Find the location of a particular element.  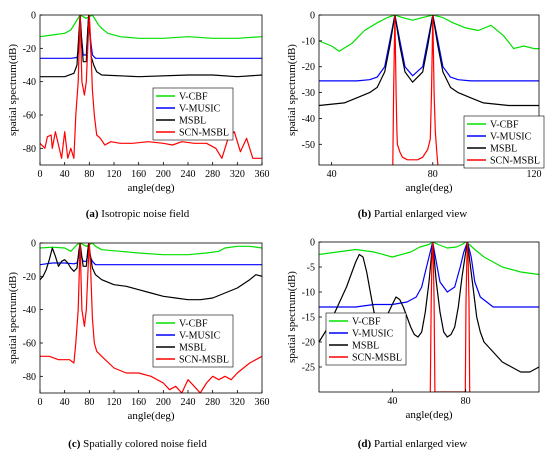

x-tick-label: 240 is located at coordinates (188, 174).